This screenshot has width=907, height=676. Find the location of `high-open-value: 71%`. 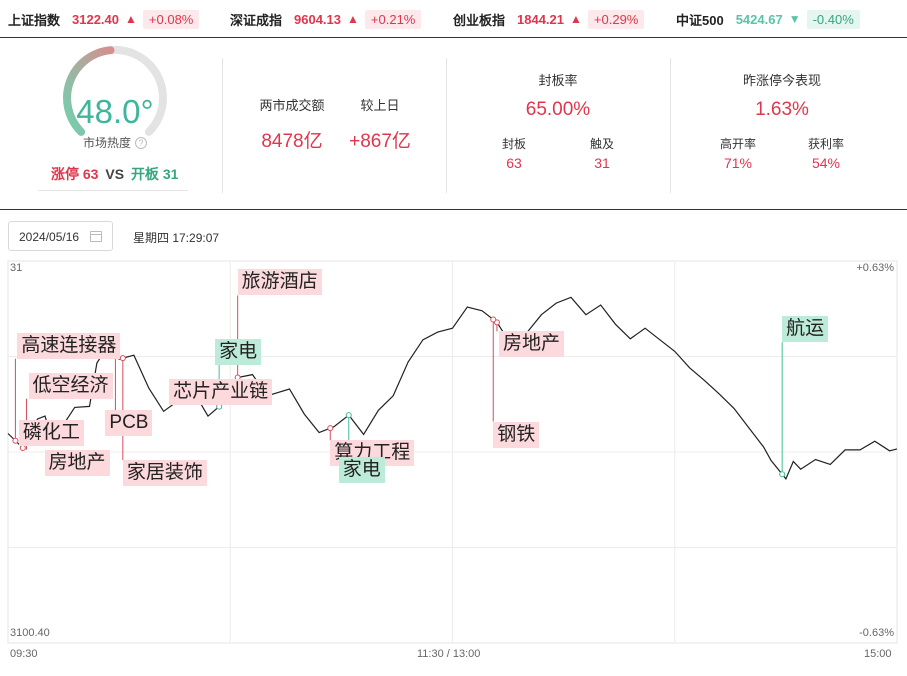

high-open-value: 71% is located at coordinates (738, 163).